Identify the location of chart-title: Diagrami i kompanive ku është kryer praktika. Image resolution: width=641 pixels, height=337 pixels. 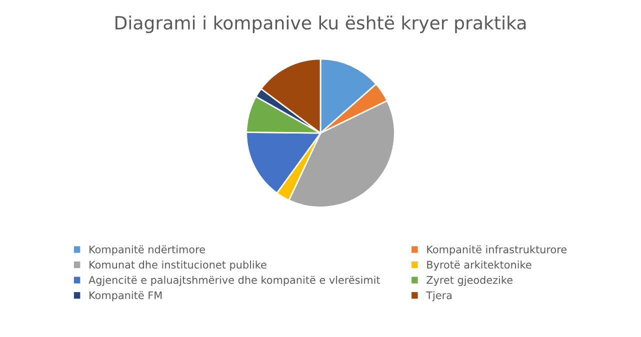
(321, 25).